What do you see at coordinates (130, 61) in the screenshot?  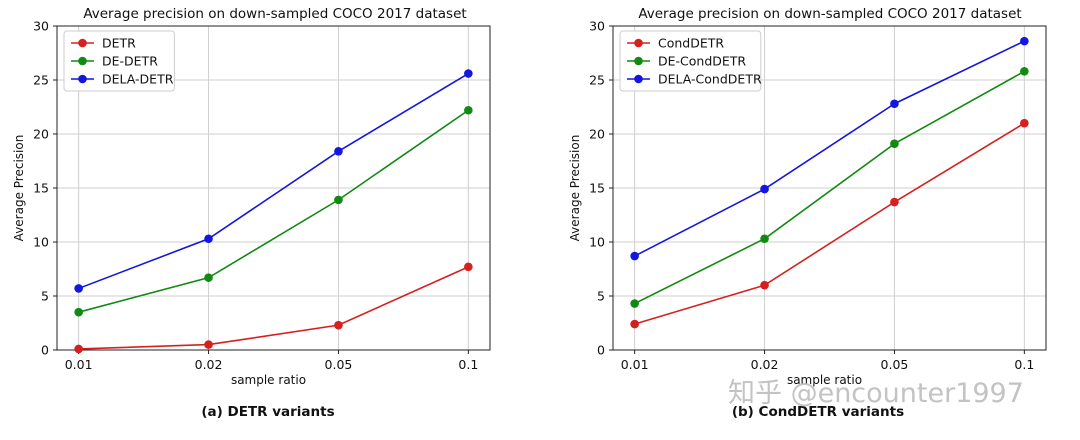 I see `legend-label: DE-DETR` at bounding box center [130, 61].